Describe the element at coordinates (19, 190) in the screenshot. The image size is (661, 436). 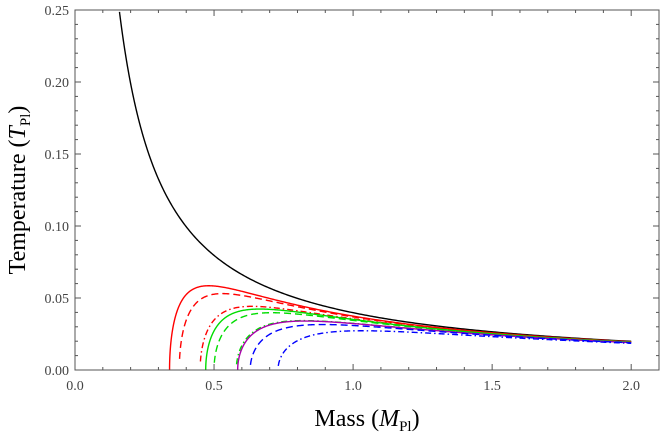
I see `y-axis-label: Temperature (TPl)` at that location.